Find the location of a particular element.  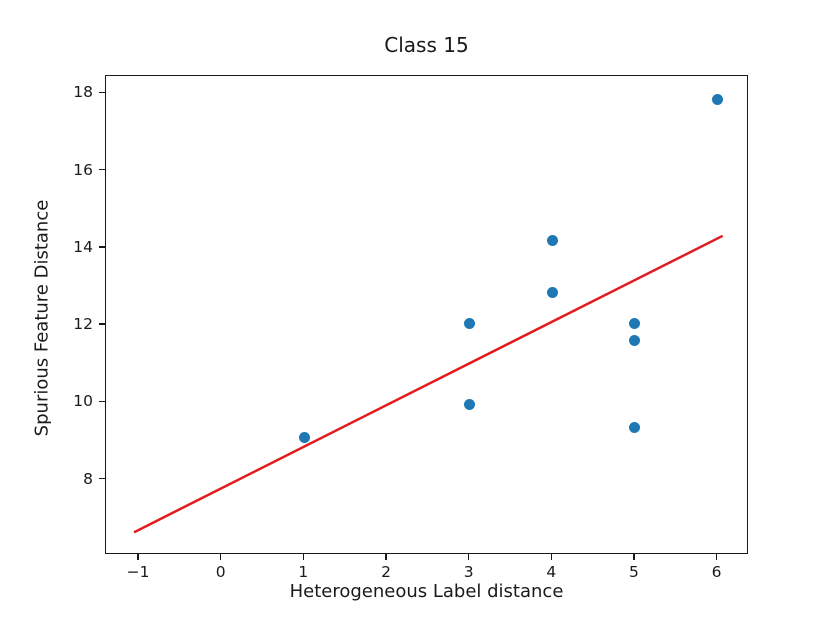

x-tick-label: 2 is located at coordinates (386, 572).